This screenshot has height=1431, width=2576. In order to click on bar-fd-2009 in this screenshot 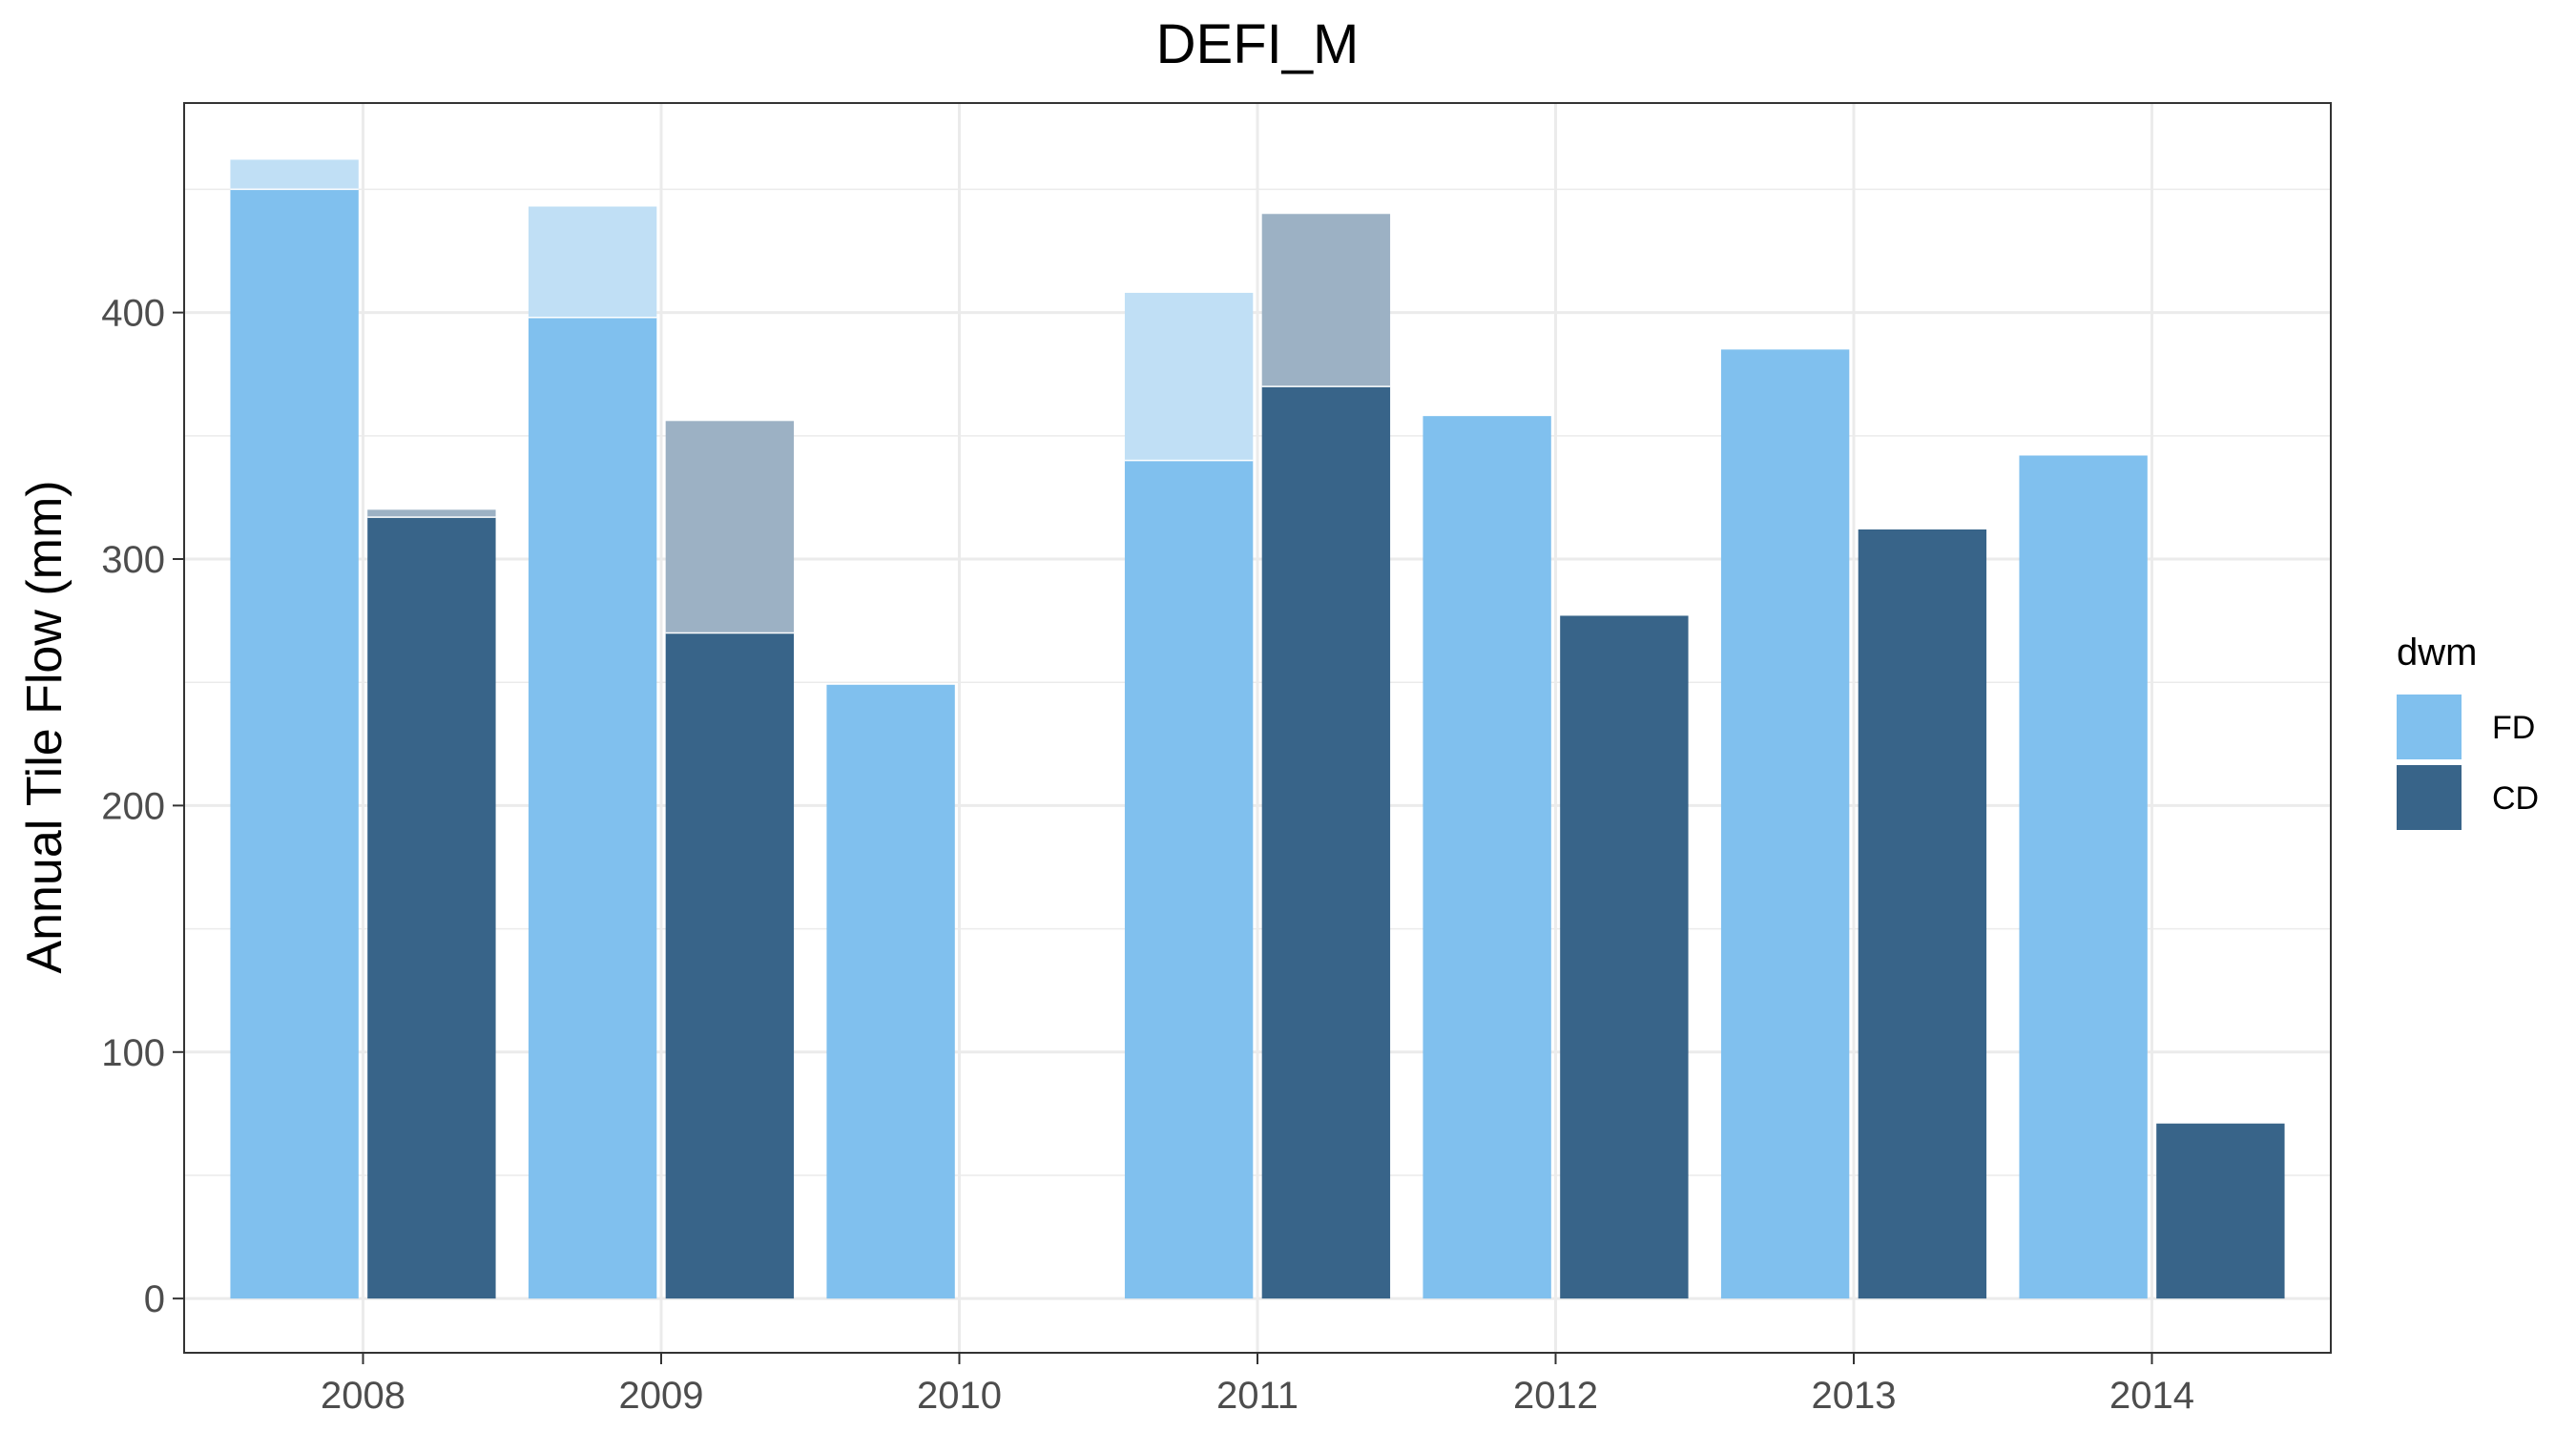, I will do `click(592, 808)`.